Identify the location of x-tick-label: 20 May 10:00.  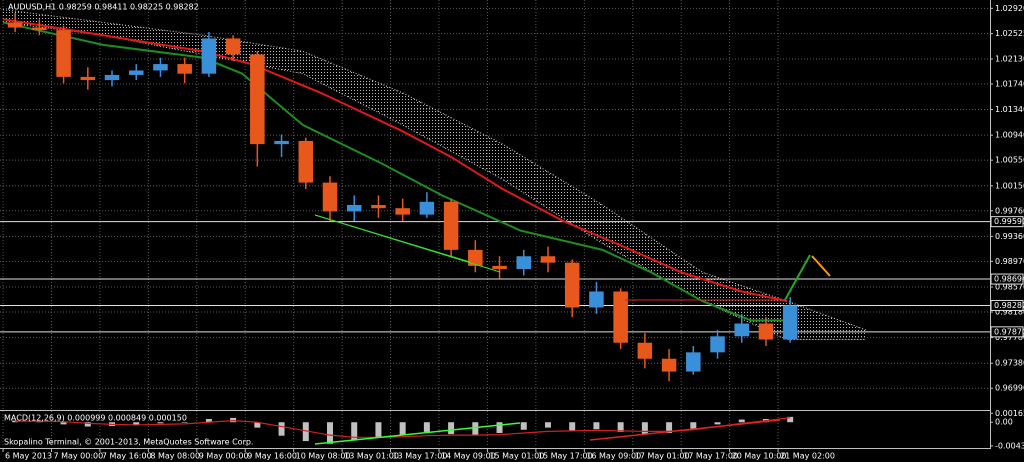
(759, 456).